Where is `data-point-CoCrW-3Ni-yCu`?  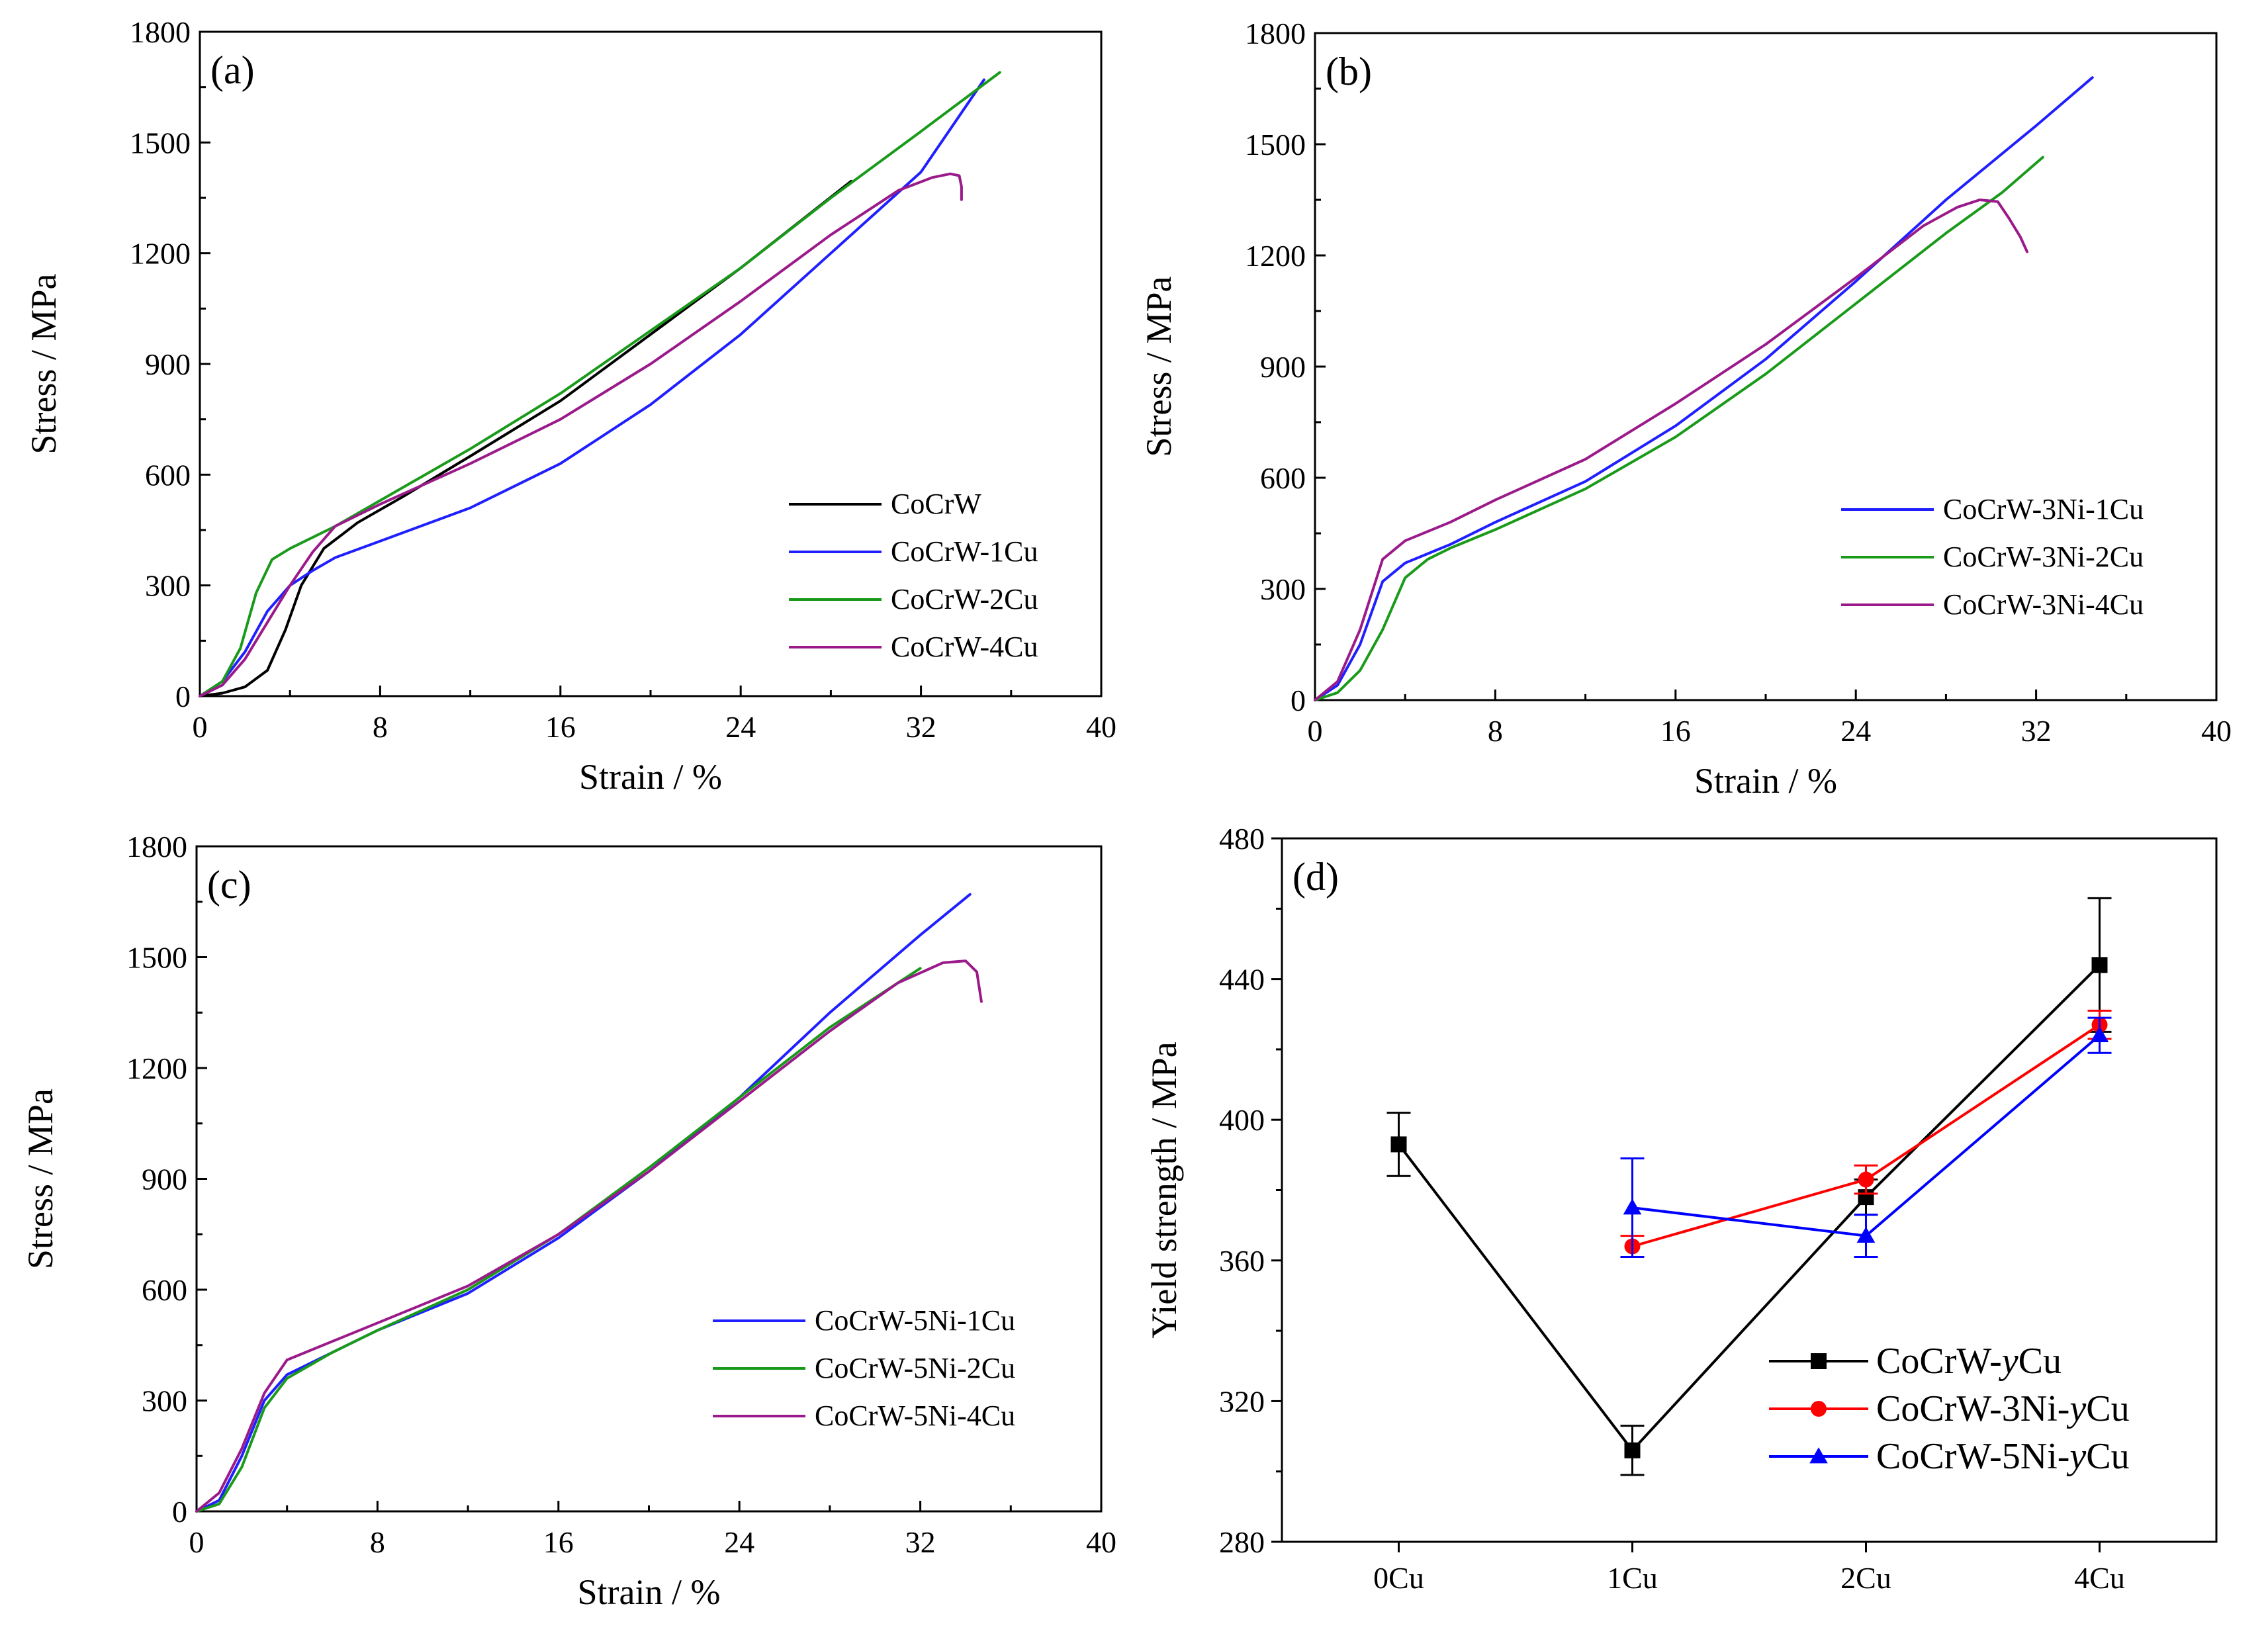 data-point-CoCrW-3Ni-yCu is located at coordinates (1866, 1179).